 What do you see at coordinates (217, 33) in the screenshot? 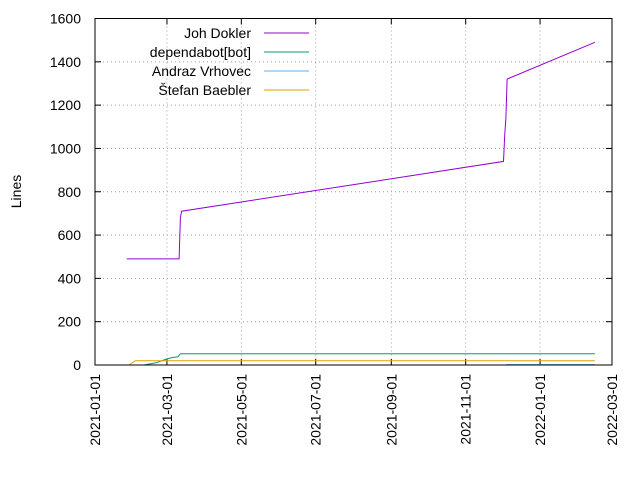
I see `legend-label: Joh Dokler` at bounding box center [217, 33].